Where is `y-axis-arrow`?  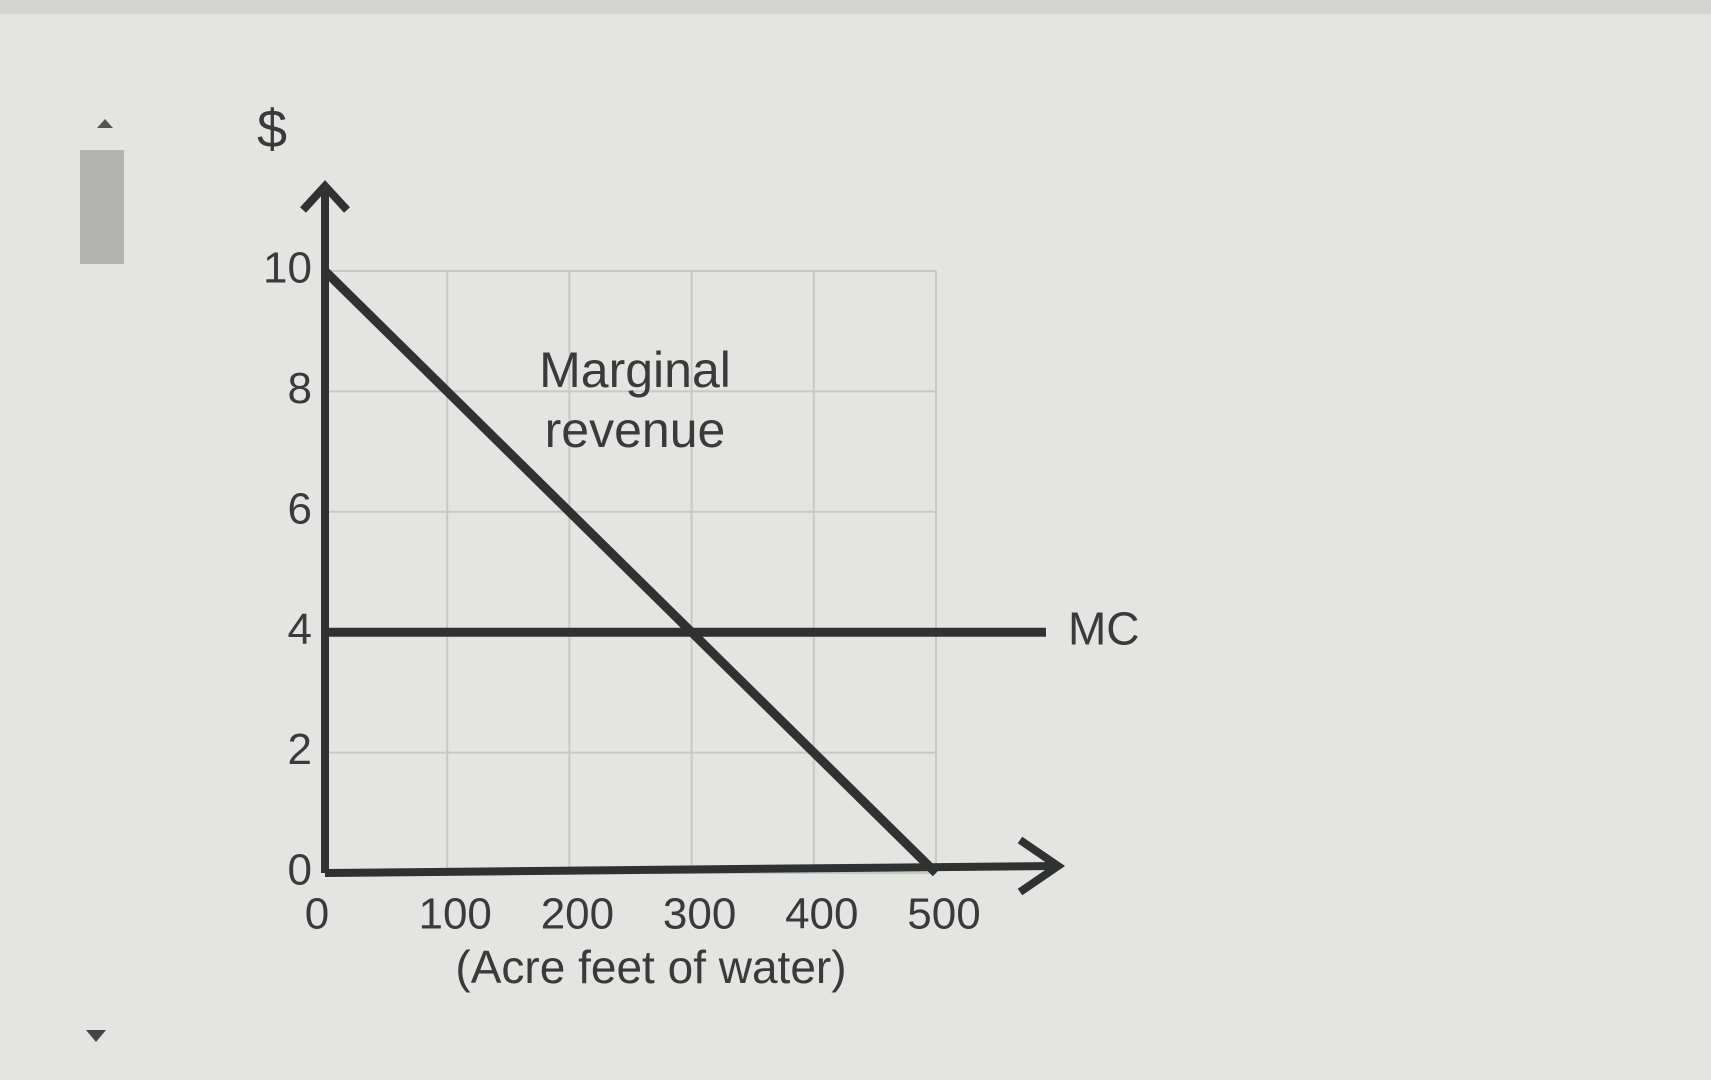
y-axis-arrow is located at coordinates (325, 196).